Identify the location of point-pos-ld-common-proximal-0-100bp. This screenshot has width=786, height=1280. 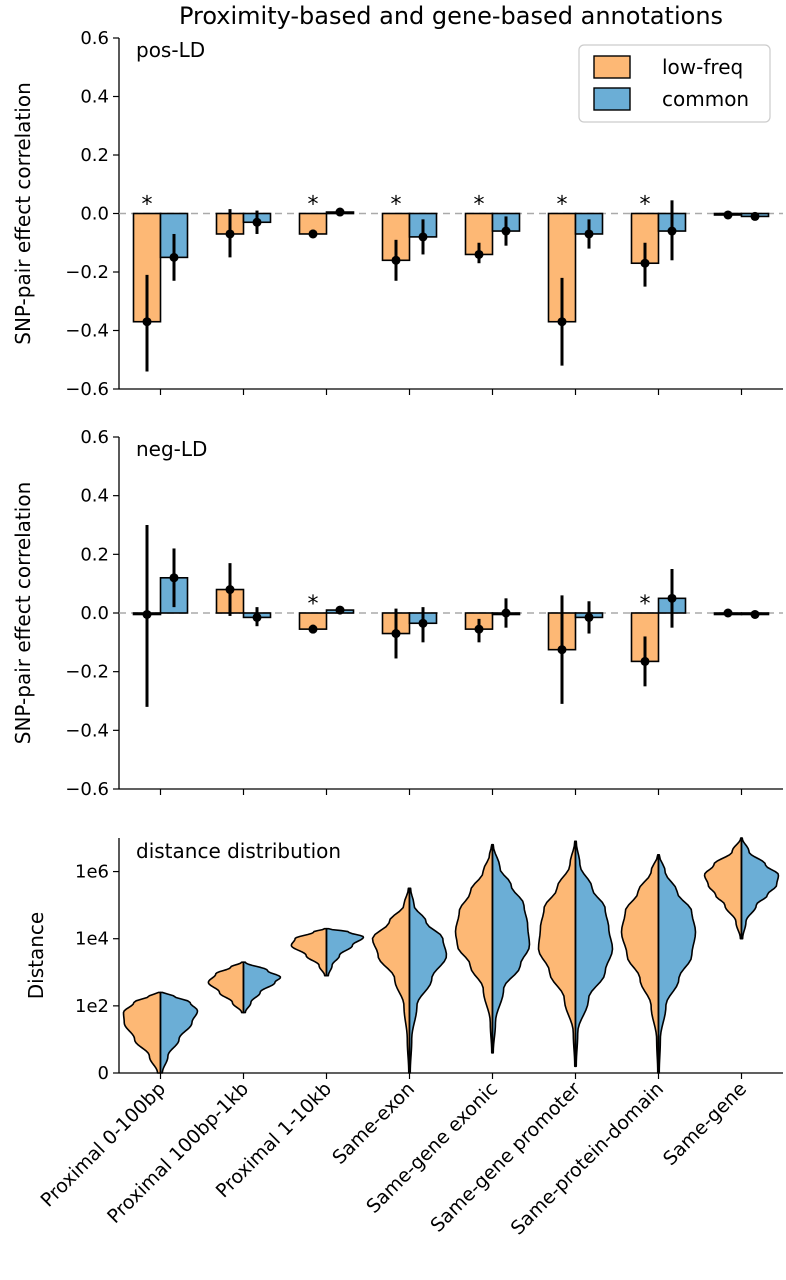
(174, 257).